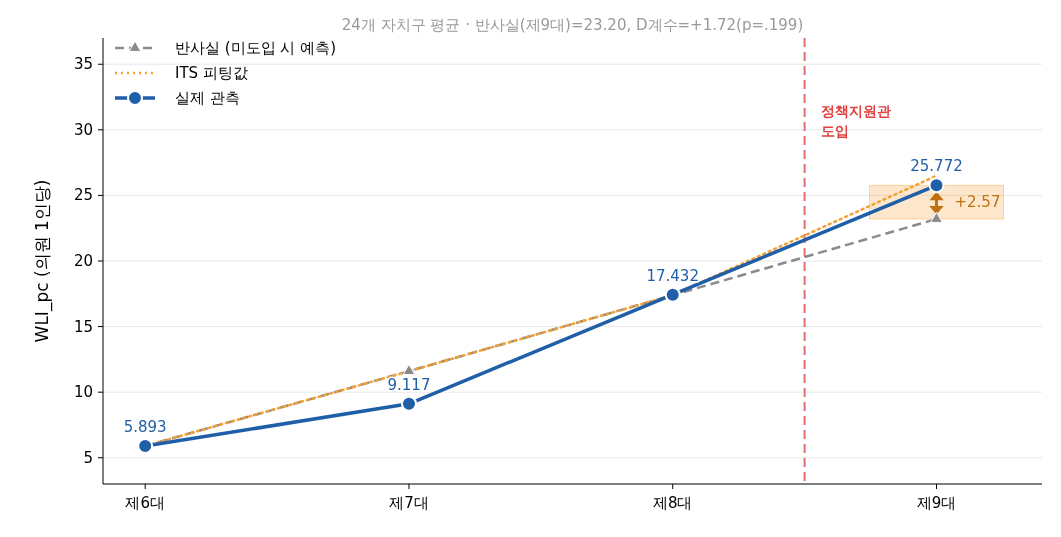  I want to click on annotation: +2.57, so click(977, 202).